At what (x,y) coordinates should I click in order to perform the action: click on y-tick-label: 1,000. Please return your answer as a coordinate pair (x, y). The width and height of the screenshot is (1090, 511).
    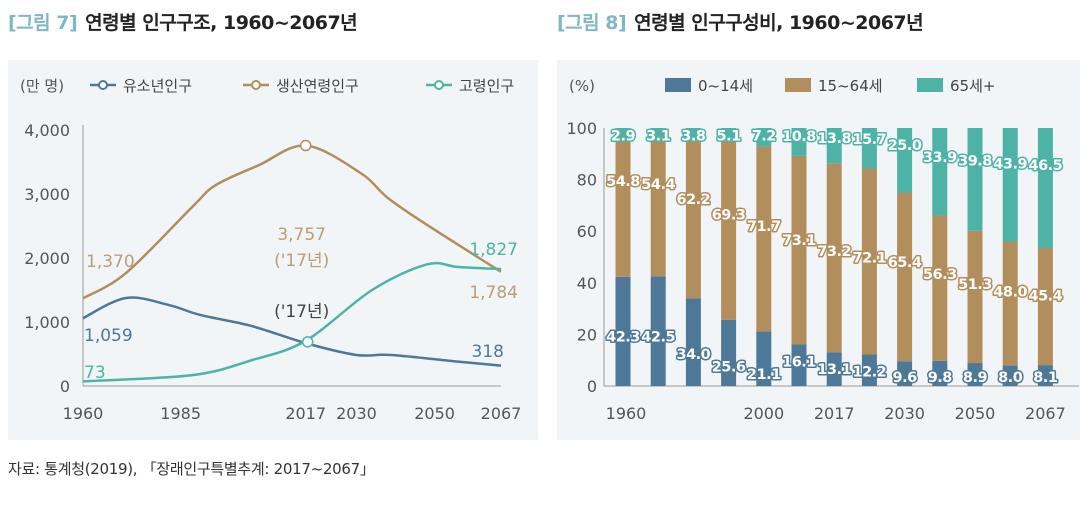
    Looking at the image, I should click on (47, 322).